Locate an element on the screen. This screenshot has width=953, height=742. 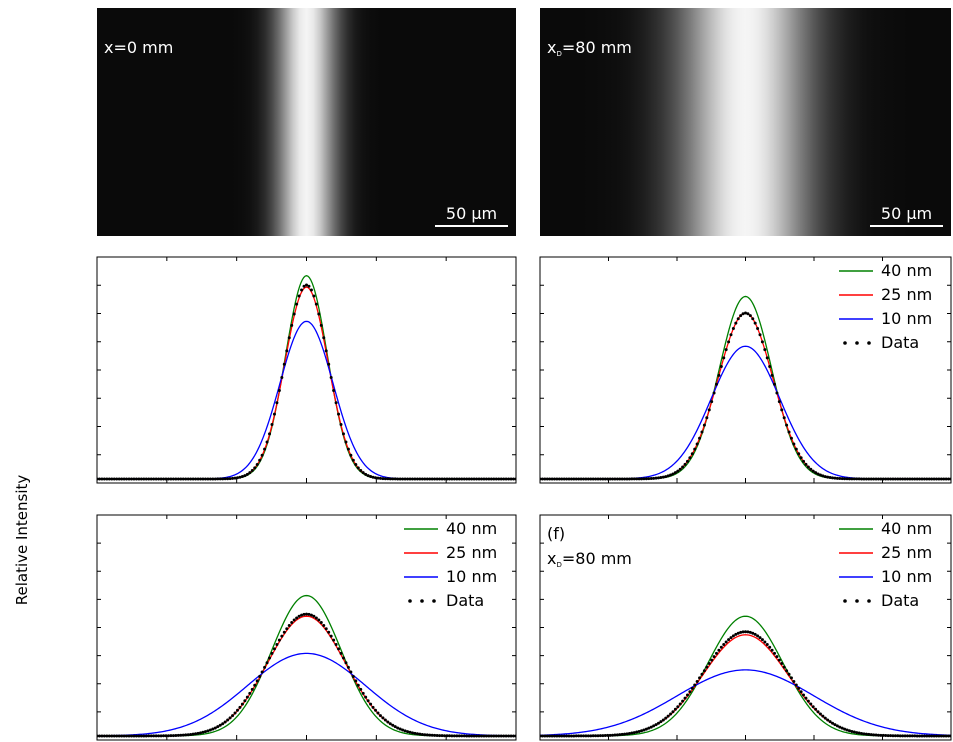
beam-image is located at coordinates (745, 122).